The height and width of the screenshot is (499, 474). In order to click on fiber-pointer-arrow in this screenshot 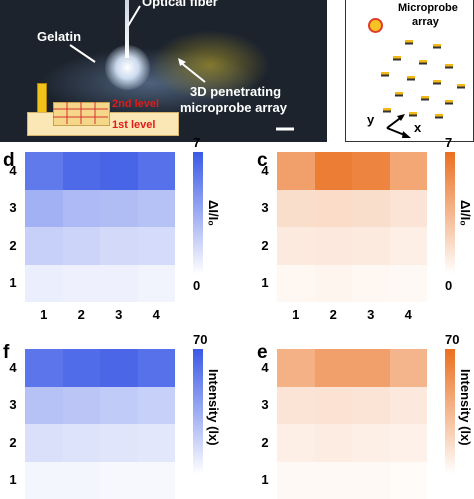, I will do `click(134, 16)`.